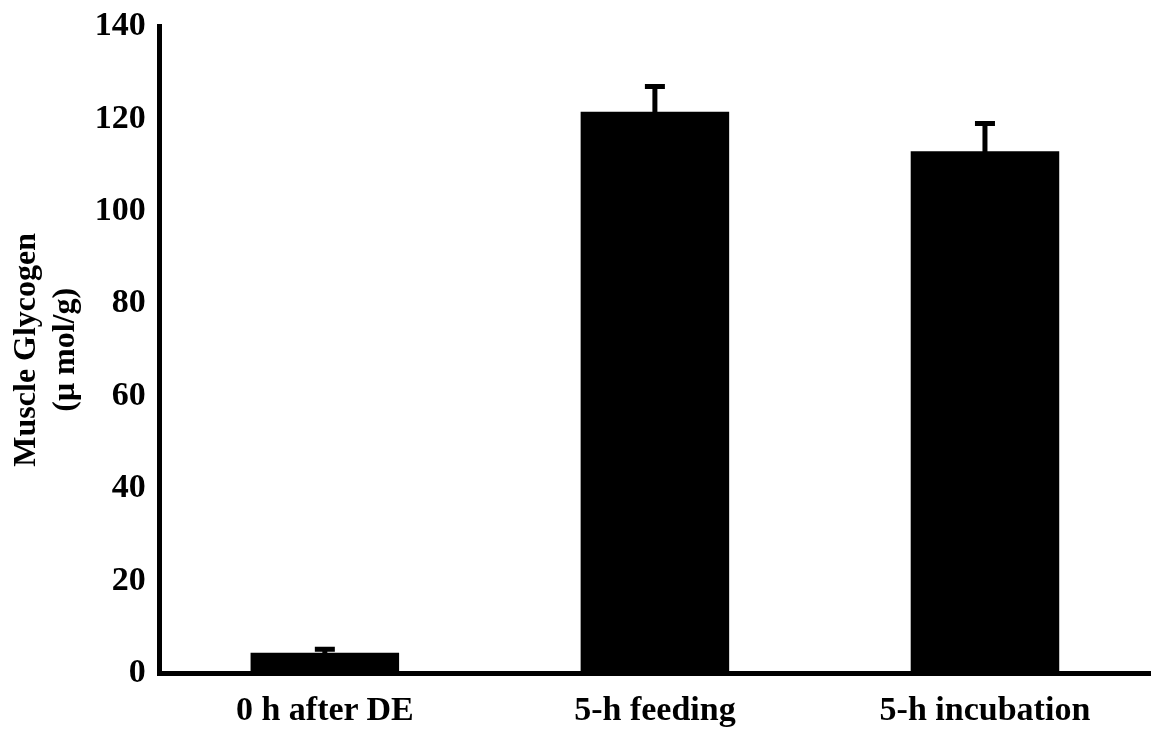 The image size is (1164, 754). I want to click on y-tick-label: 60, so click(128, 393).